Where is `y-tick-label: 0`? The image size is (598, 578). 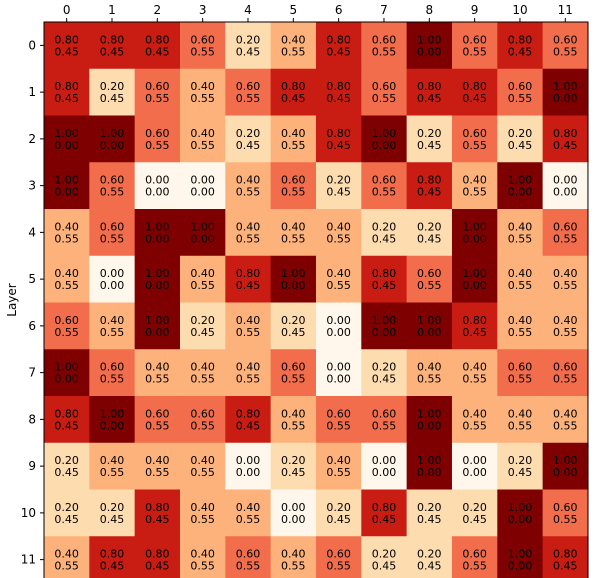 y-tick-label: 0 is located at coordinates (32, 45).